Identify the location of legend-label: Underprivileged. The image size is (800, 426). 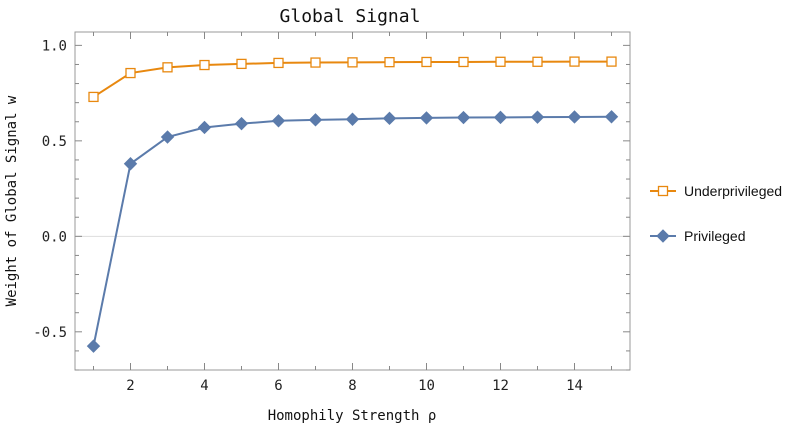
(733, 191).